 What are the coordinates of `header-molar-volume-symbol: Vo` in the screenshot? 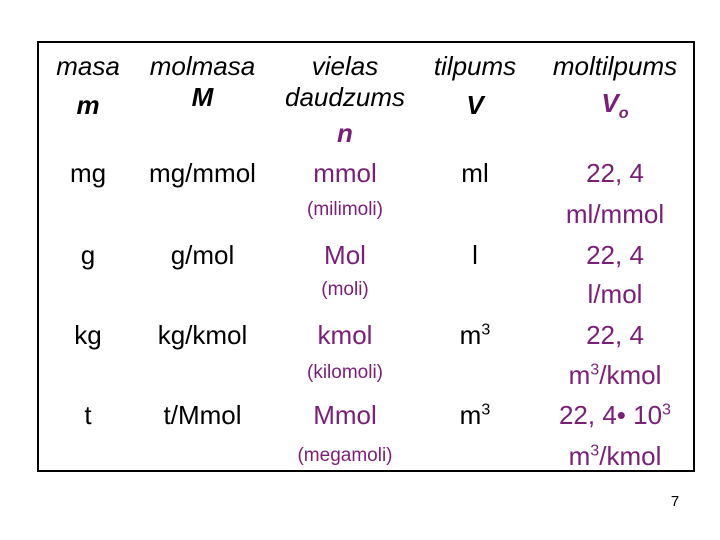 It's located at (615, 105).